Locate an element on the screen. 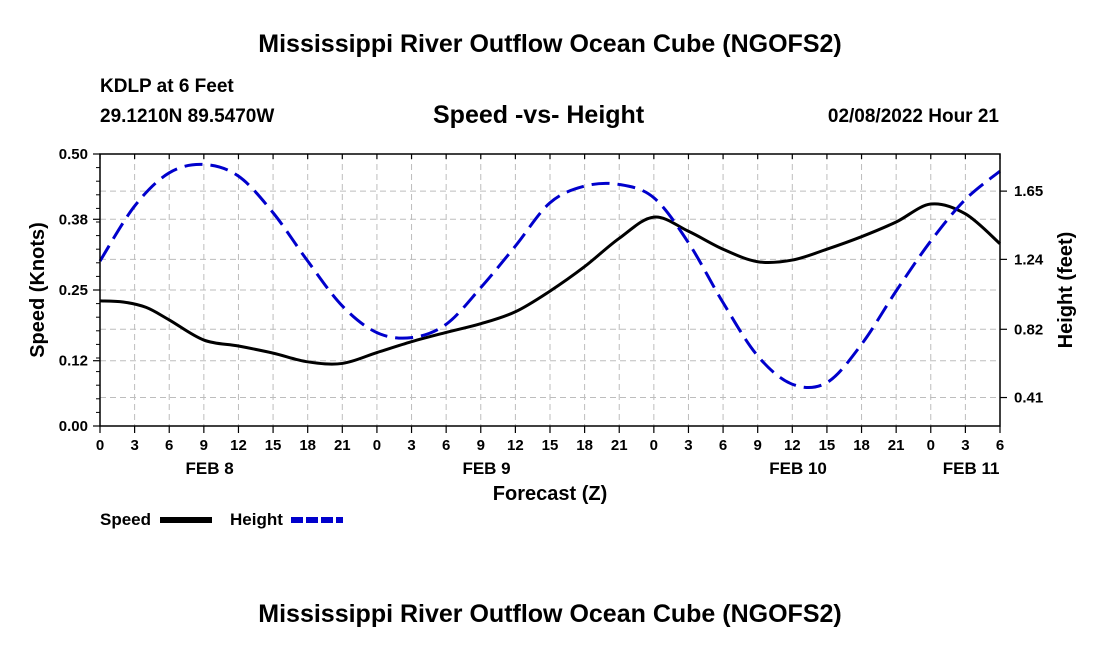 The height and width of the screenshot is (650, 1100). legend: Speed Height is located at coordinates (221, 519).